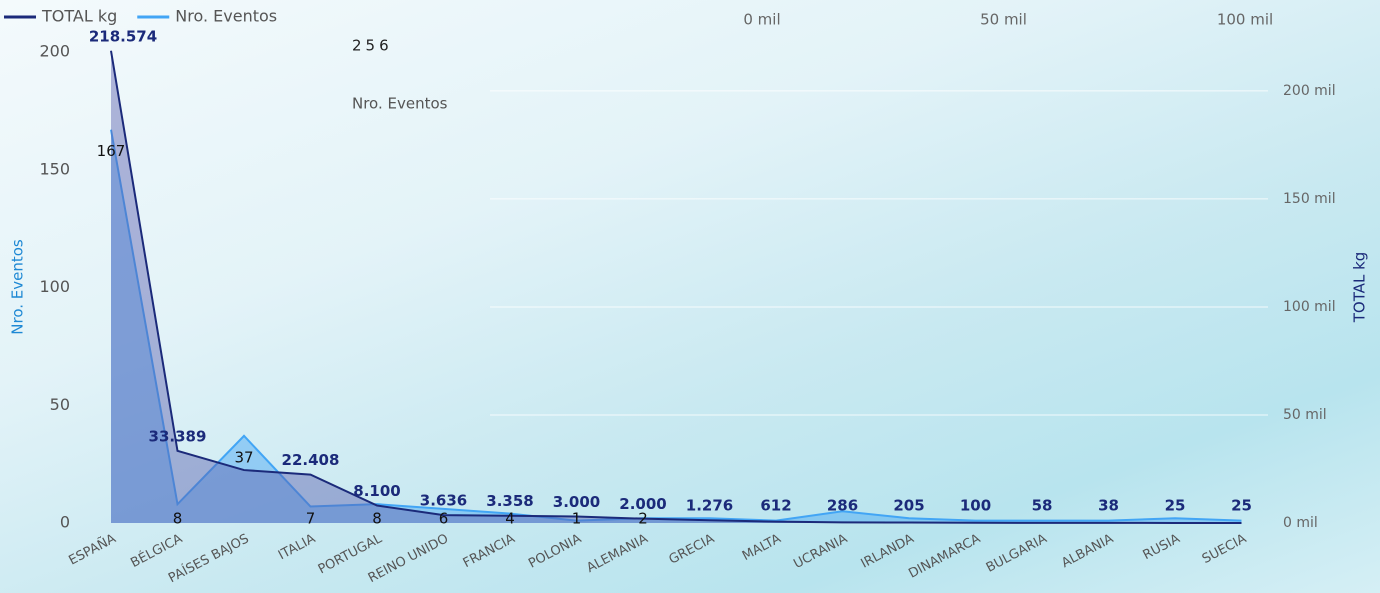 This screenshot has width=1380, height=593. I want to click on data-label: 33.389, so click(178, 436).